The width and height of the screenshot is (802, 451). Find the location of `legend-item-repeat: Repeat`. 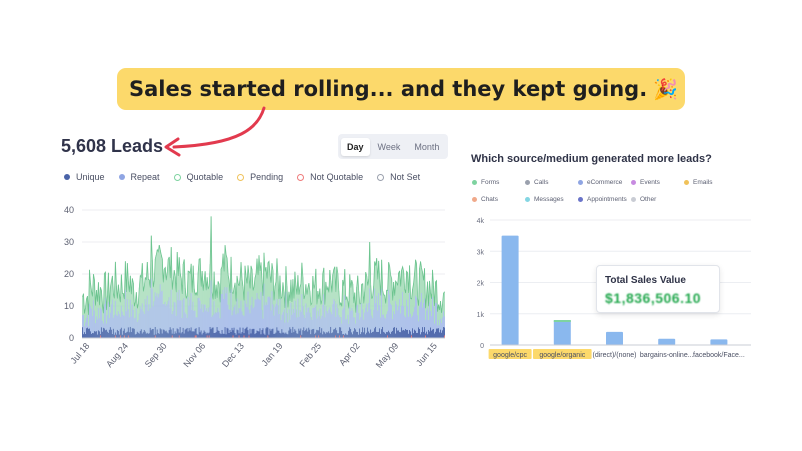

legend-item-repeat: Repeat is located at coordinates (139, 177).